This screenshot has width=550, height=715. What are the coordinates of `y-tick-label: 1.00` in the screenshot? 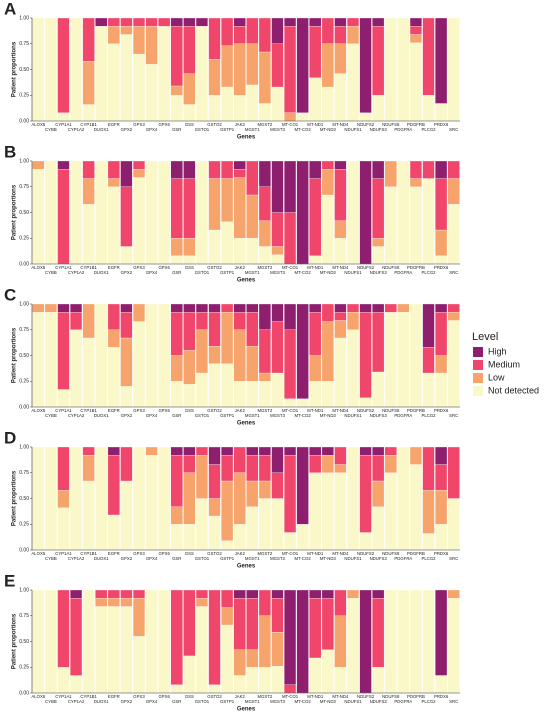 It's located at (24, 161).